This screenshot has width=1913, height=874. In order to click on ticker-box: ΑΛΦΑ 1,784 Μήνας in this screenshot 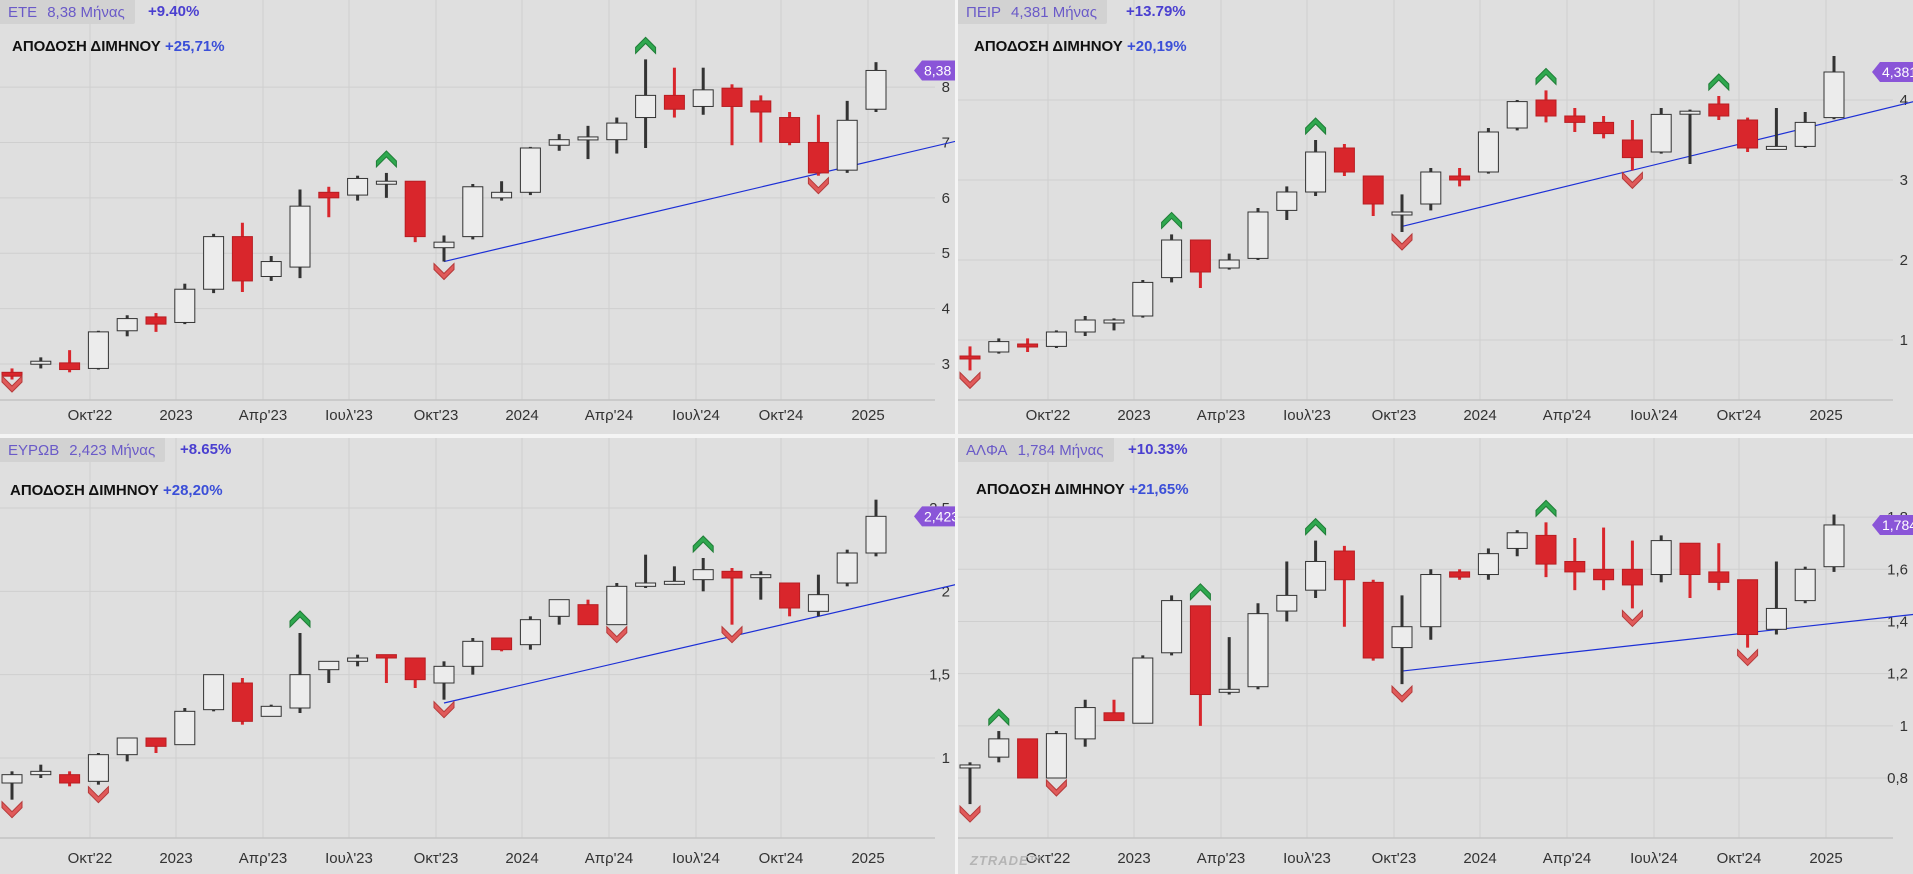, I will do `click(1036, 450)`.